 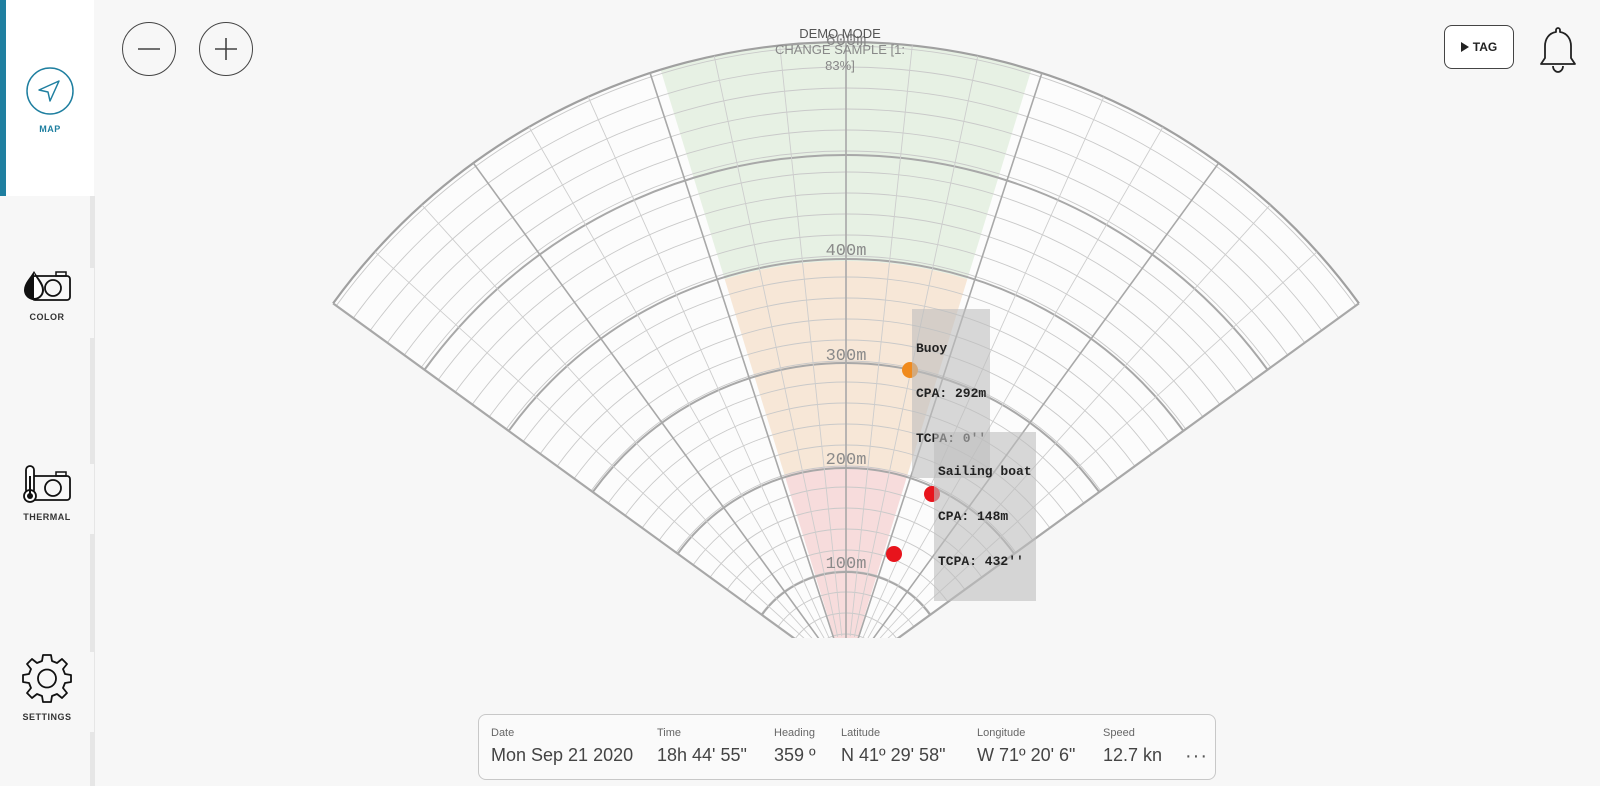 What do you see at coordinates (47, 717) in the screenshot?
I see `sidebar-item-label: SETTINGS` at bounding box center [47, 717].